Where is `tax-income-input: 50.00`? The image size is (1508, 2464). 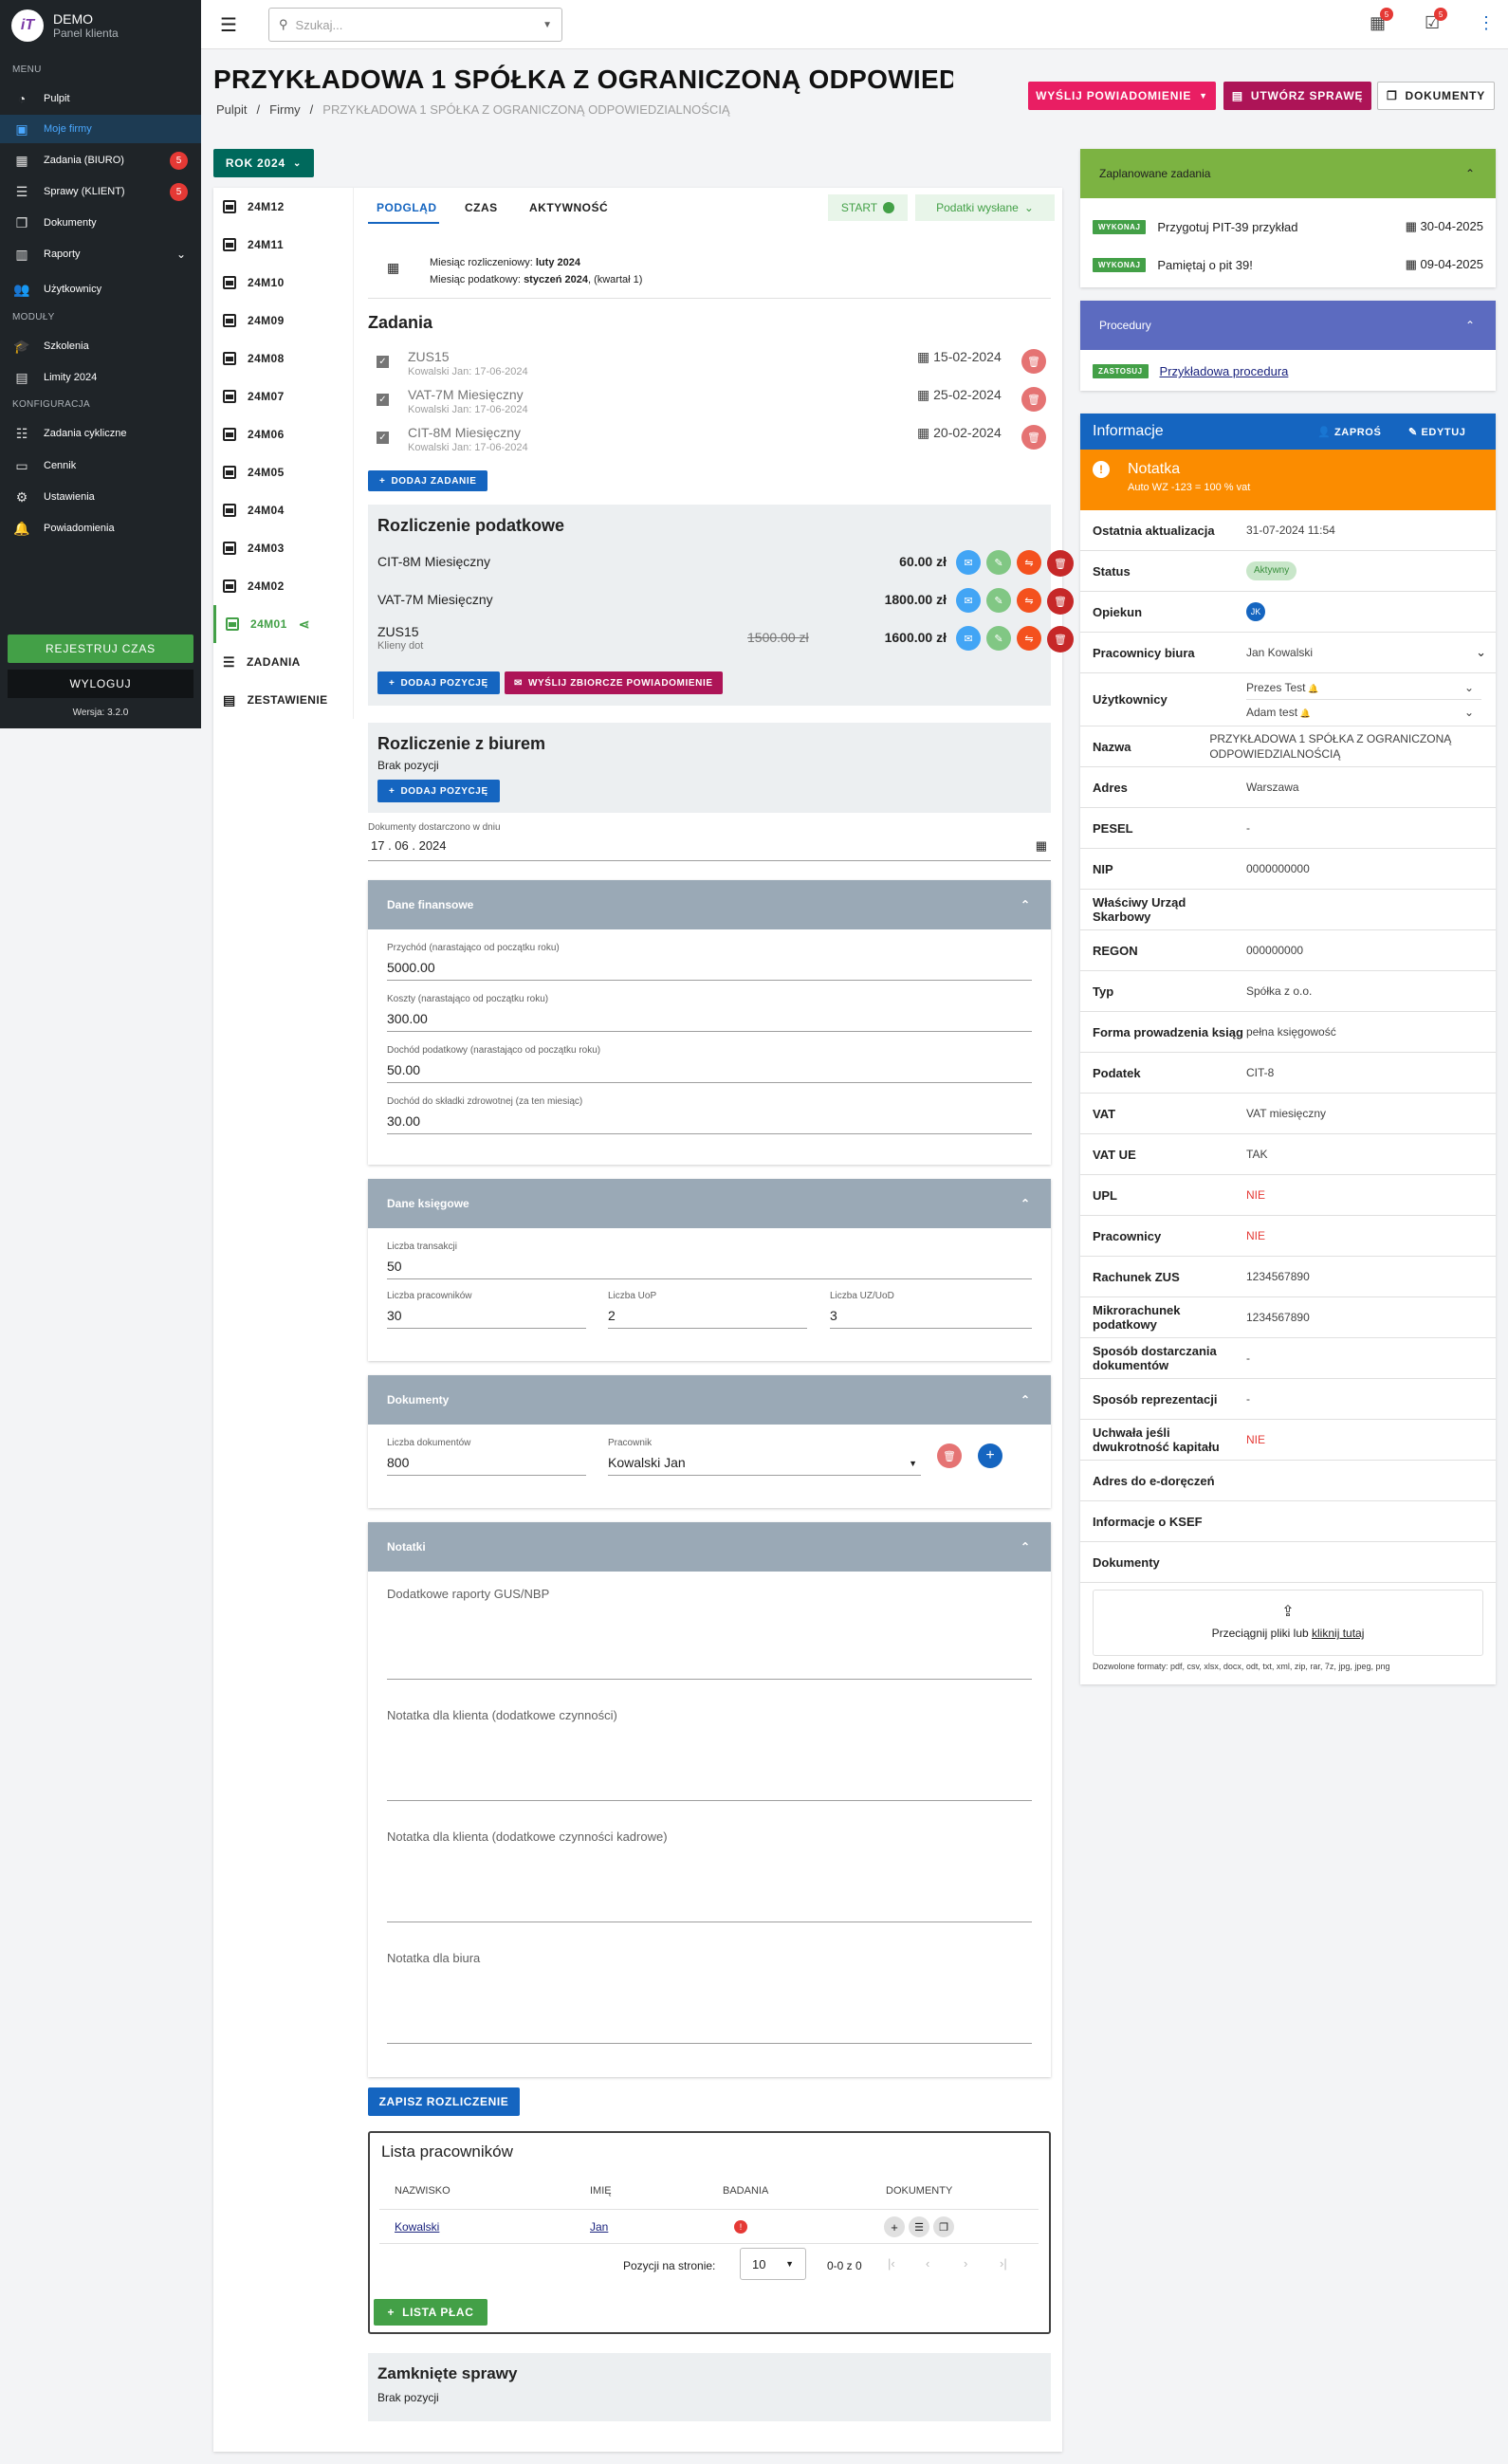
tax-income-input: 50.00 is located at coordinates (709, 1072).